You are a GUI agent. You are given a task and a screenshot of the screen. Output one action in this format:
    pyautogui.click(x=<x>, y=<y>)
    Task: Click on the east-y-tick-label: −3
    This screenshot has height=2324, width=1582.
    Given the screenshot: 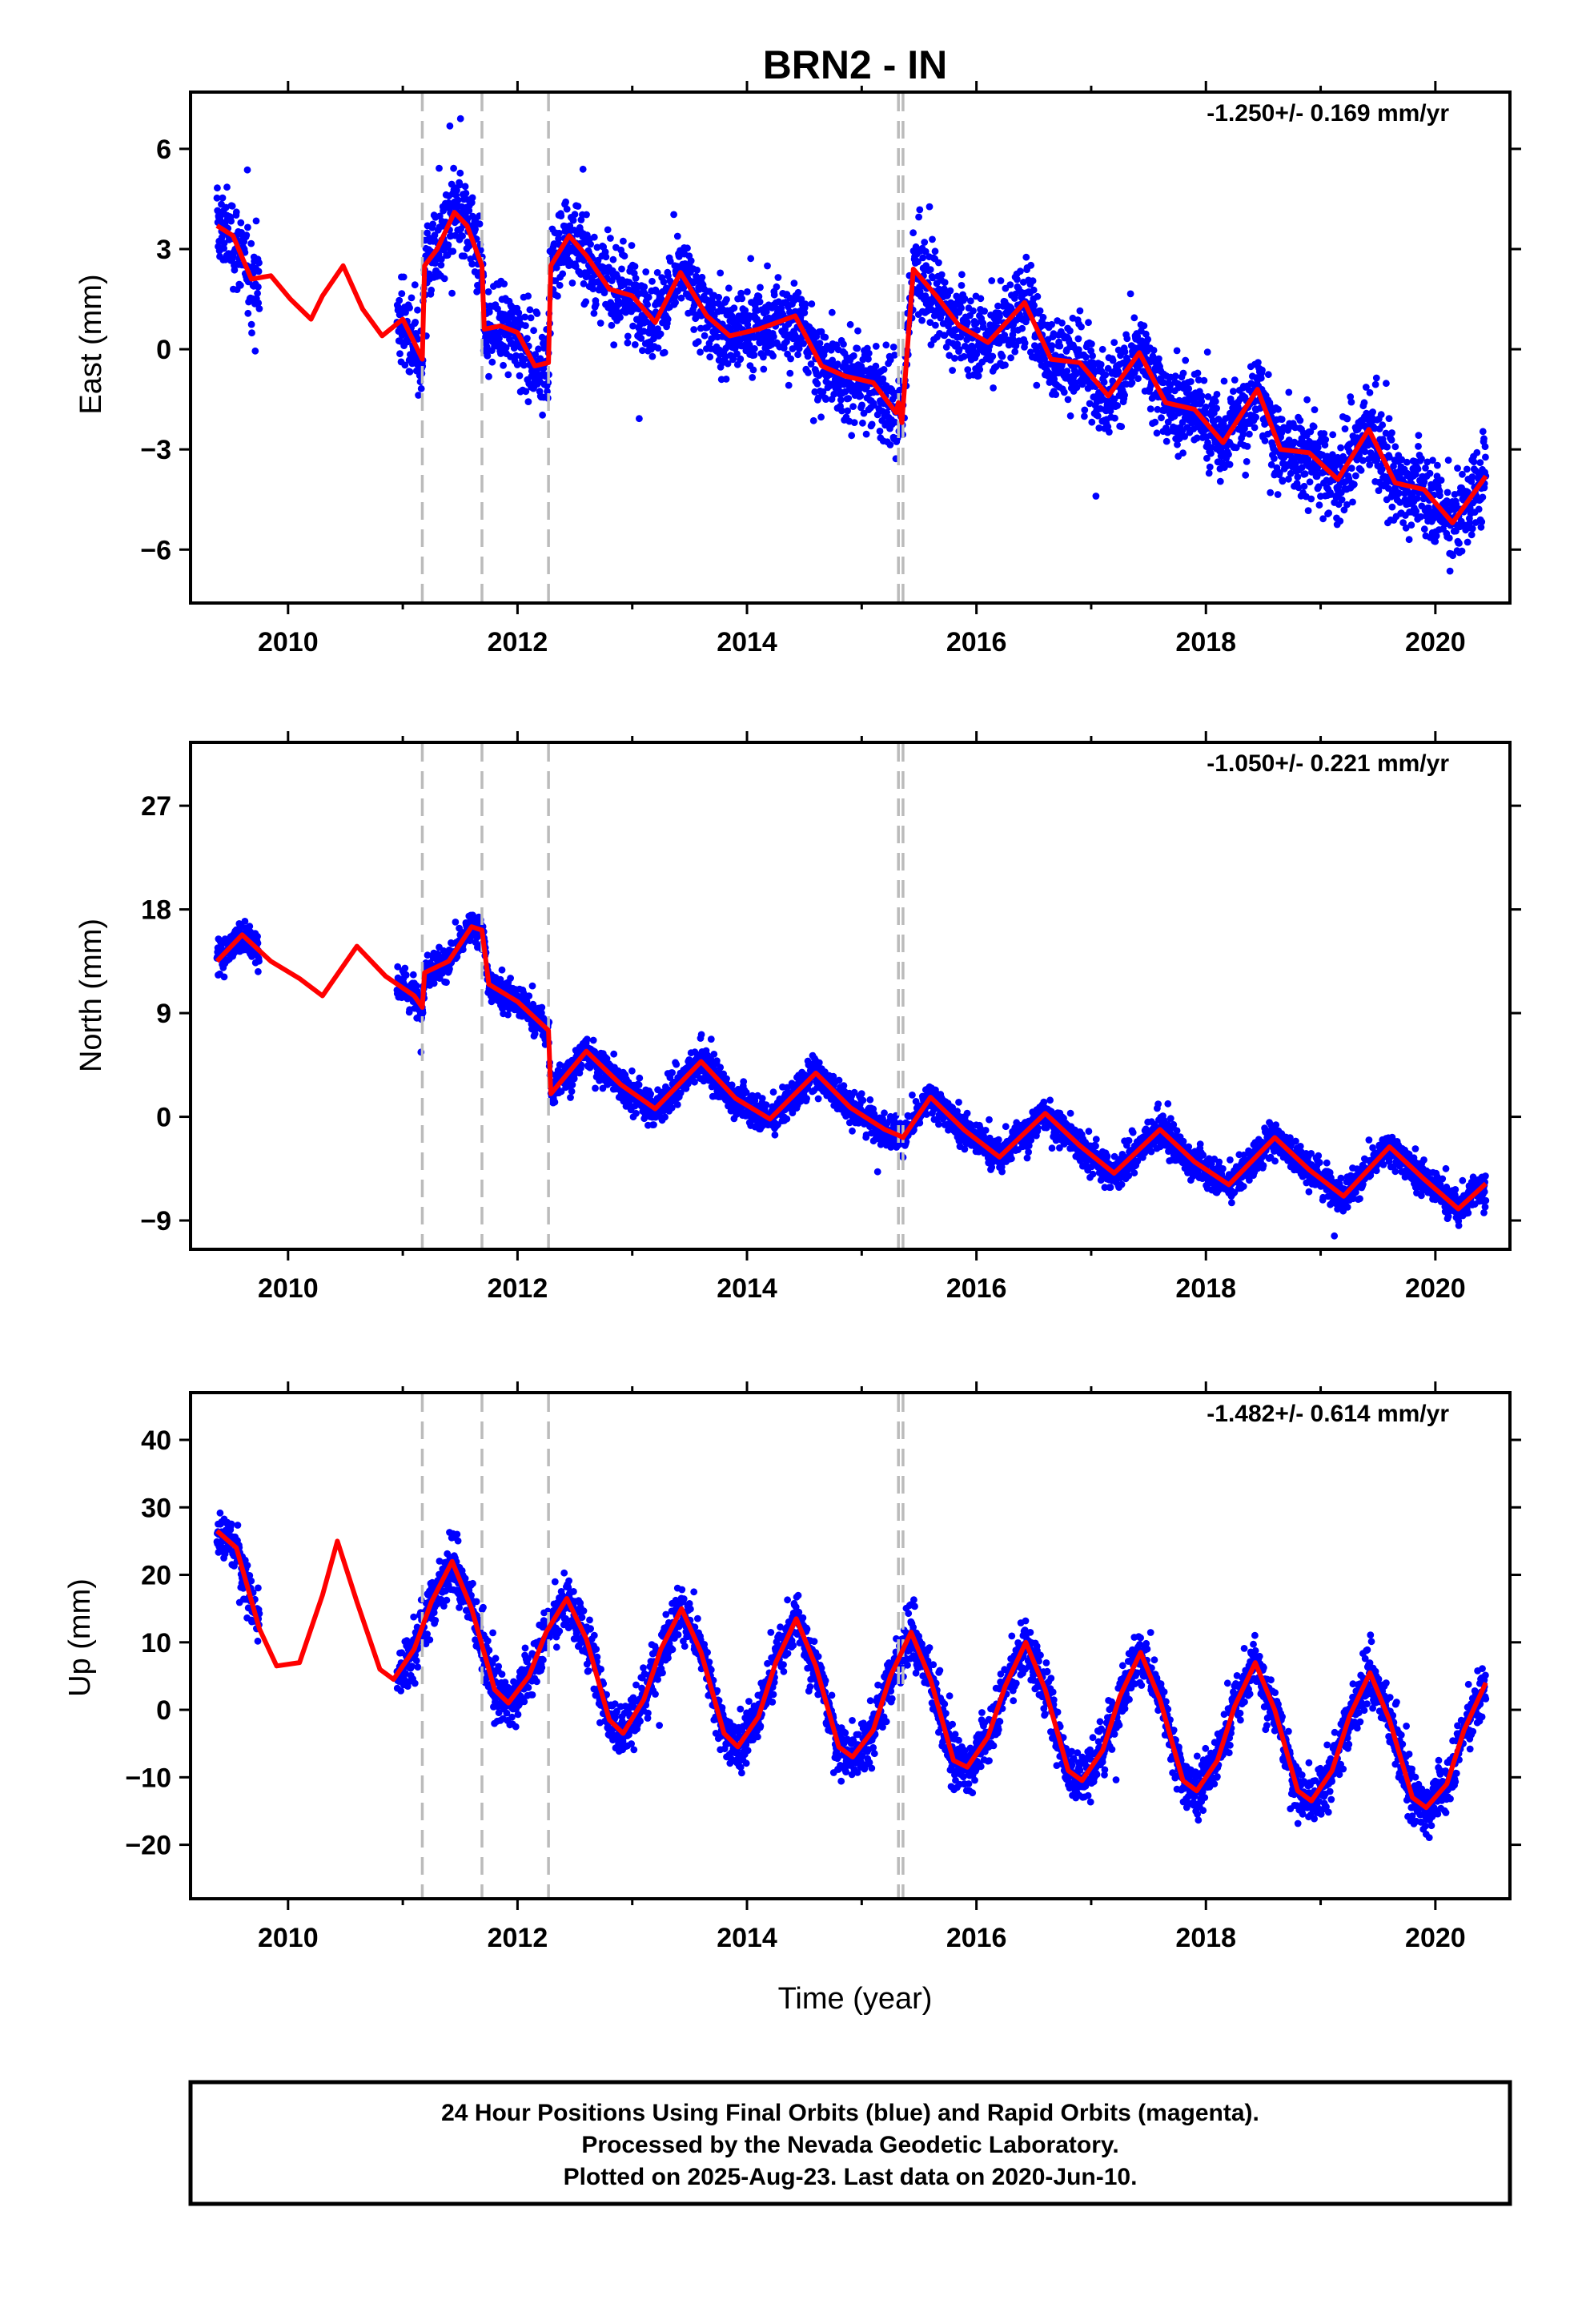 What is the action you would take?
    pyautogui.click(x=155, y=450)
    